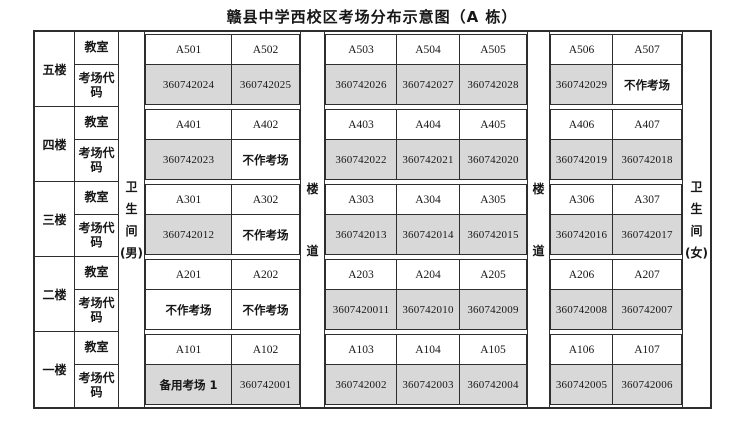 The width and height of the screenshot is (744, 423). What do you see at coordinates (265, 49) in the screenshot?
I see `room-cell: A502` at bounding box center [265, 49].